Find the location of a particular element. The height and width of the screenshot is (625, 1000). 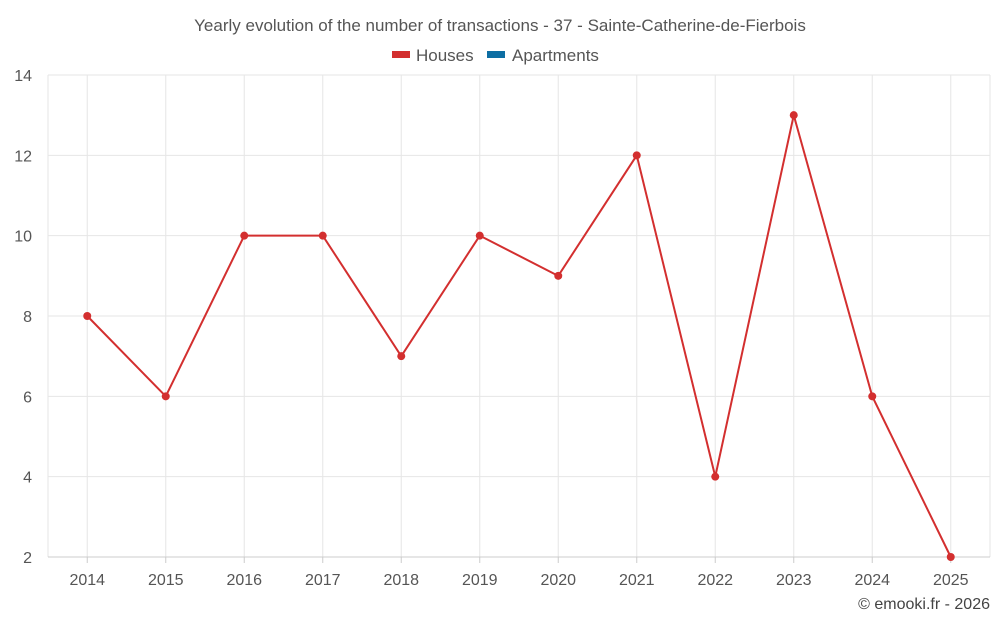

x-tick-label: 2015 is located at coordinates (166, 580).